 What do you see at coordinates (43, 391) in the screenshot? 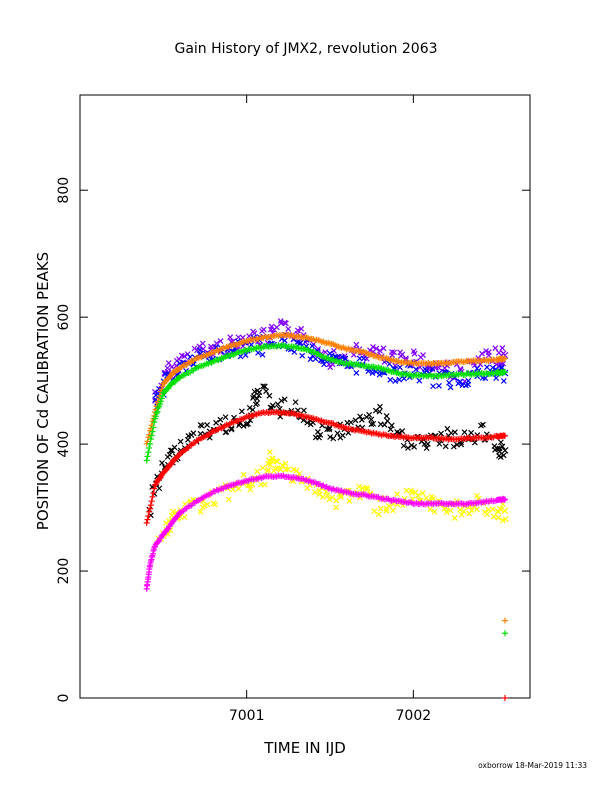
I see `y-axis-label: POSITION OF Cd CALIBRATION PEAKS` at bounding box center [43, 391].